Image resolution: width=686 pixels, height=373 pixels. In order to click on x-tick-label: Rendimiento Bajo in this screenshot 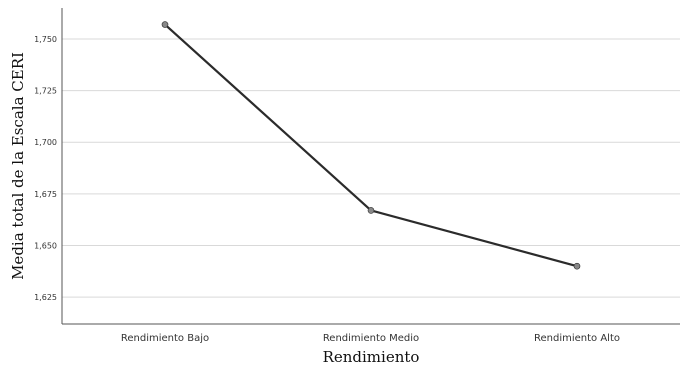, I will do `click(165, 338)`.